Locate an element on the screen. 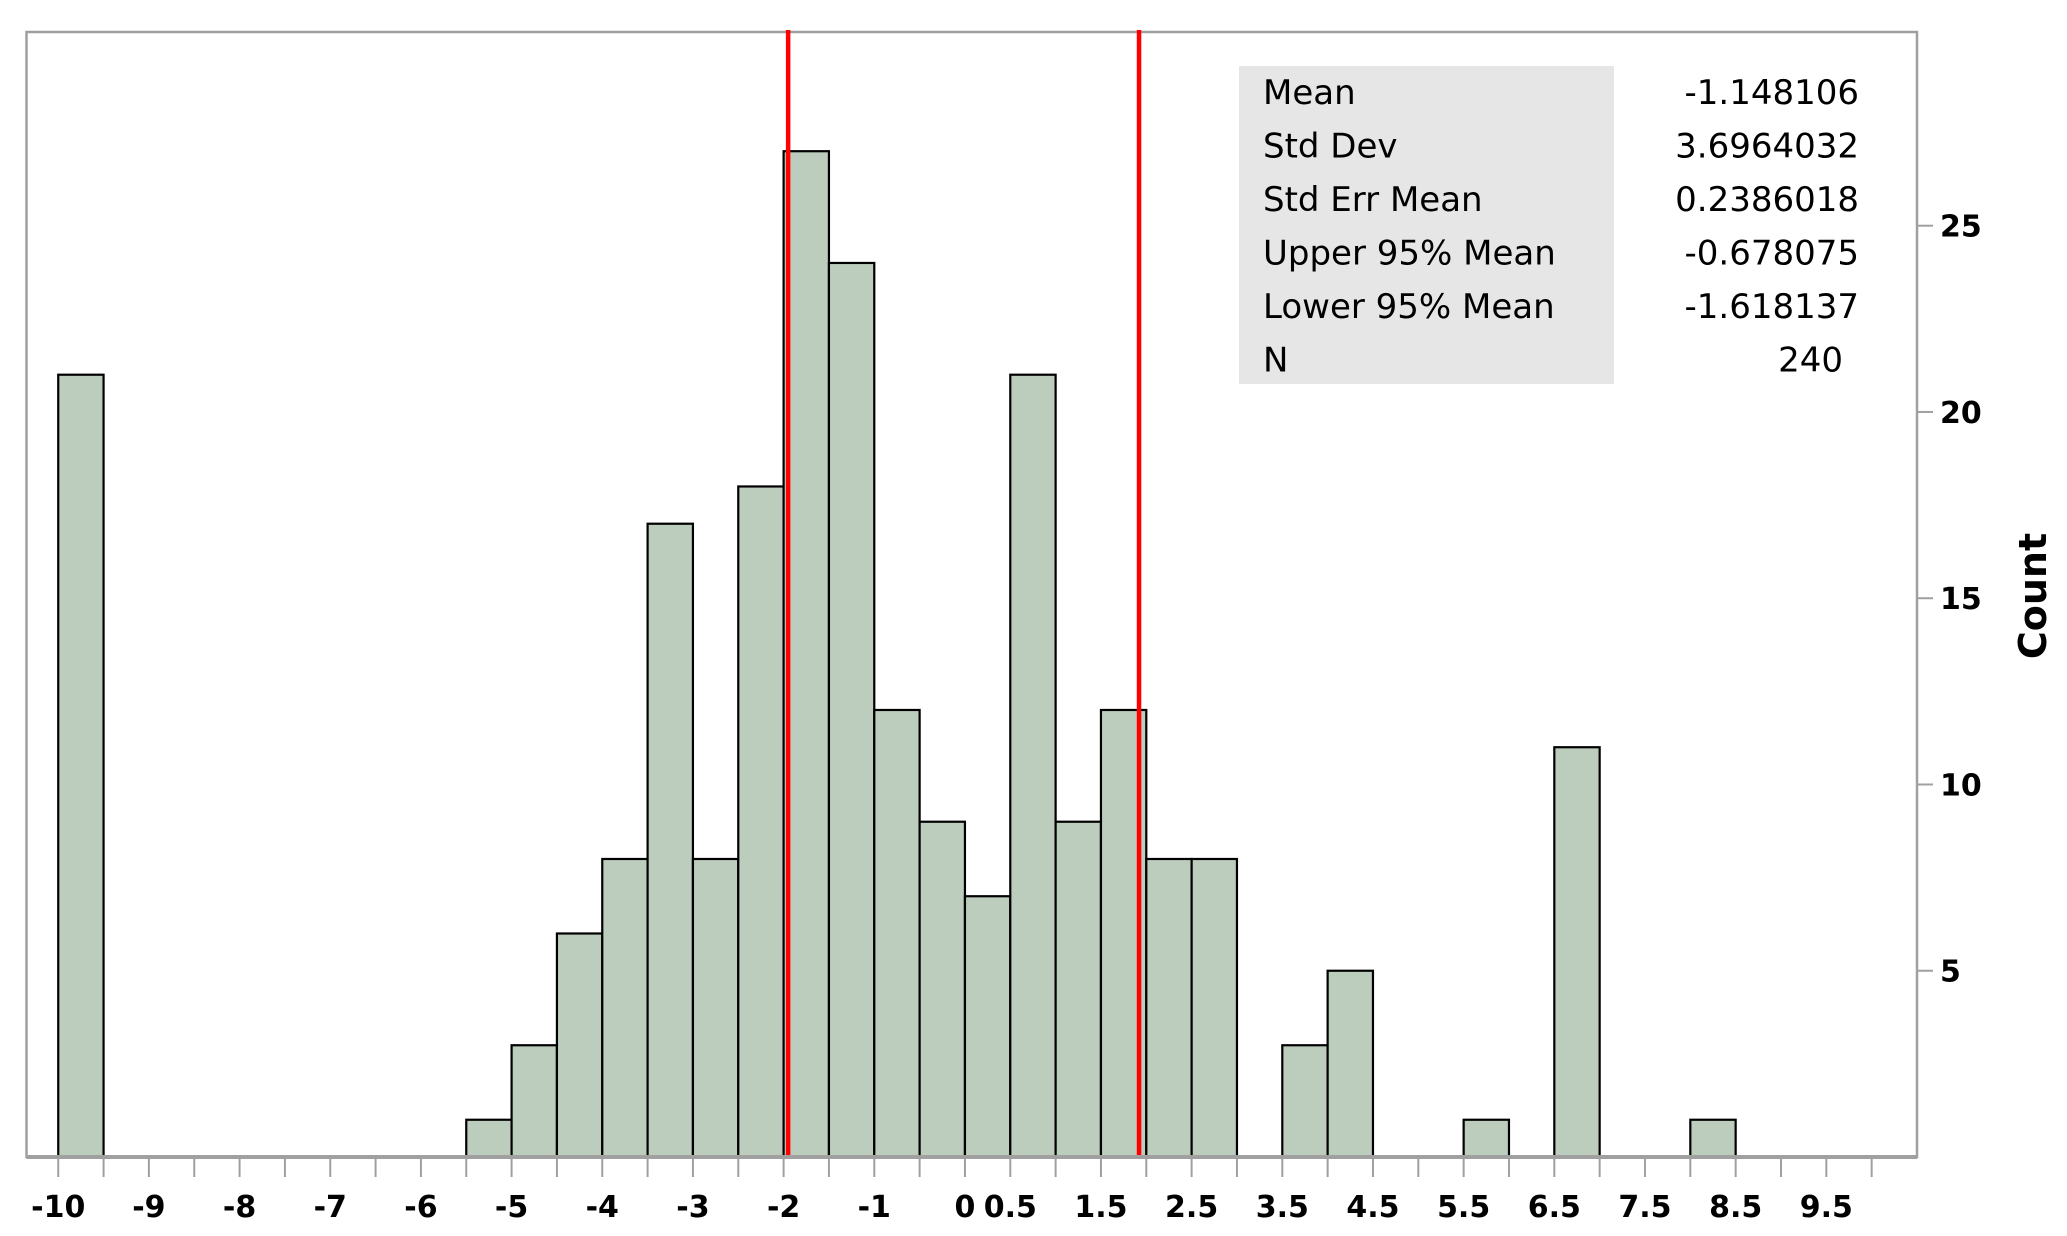 The width and height of the screenshot is (2067, 1236). x-tick-label: 2.5 is located at coordinates (1191, 1207).